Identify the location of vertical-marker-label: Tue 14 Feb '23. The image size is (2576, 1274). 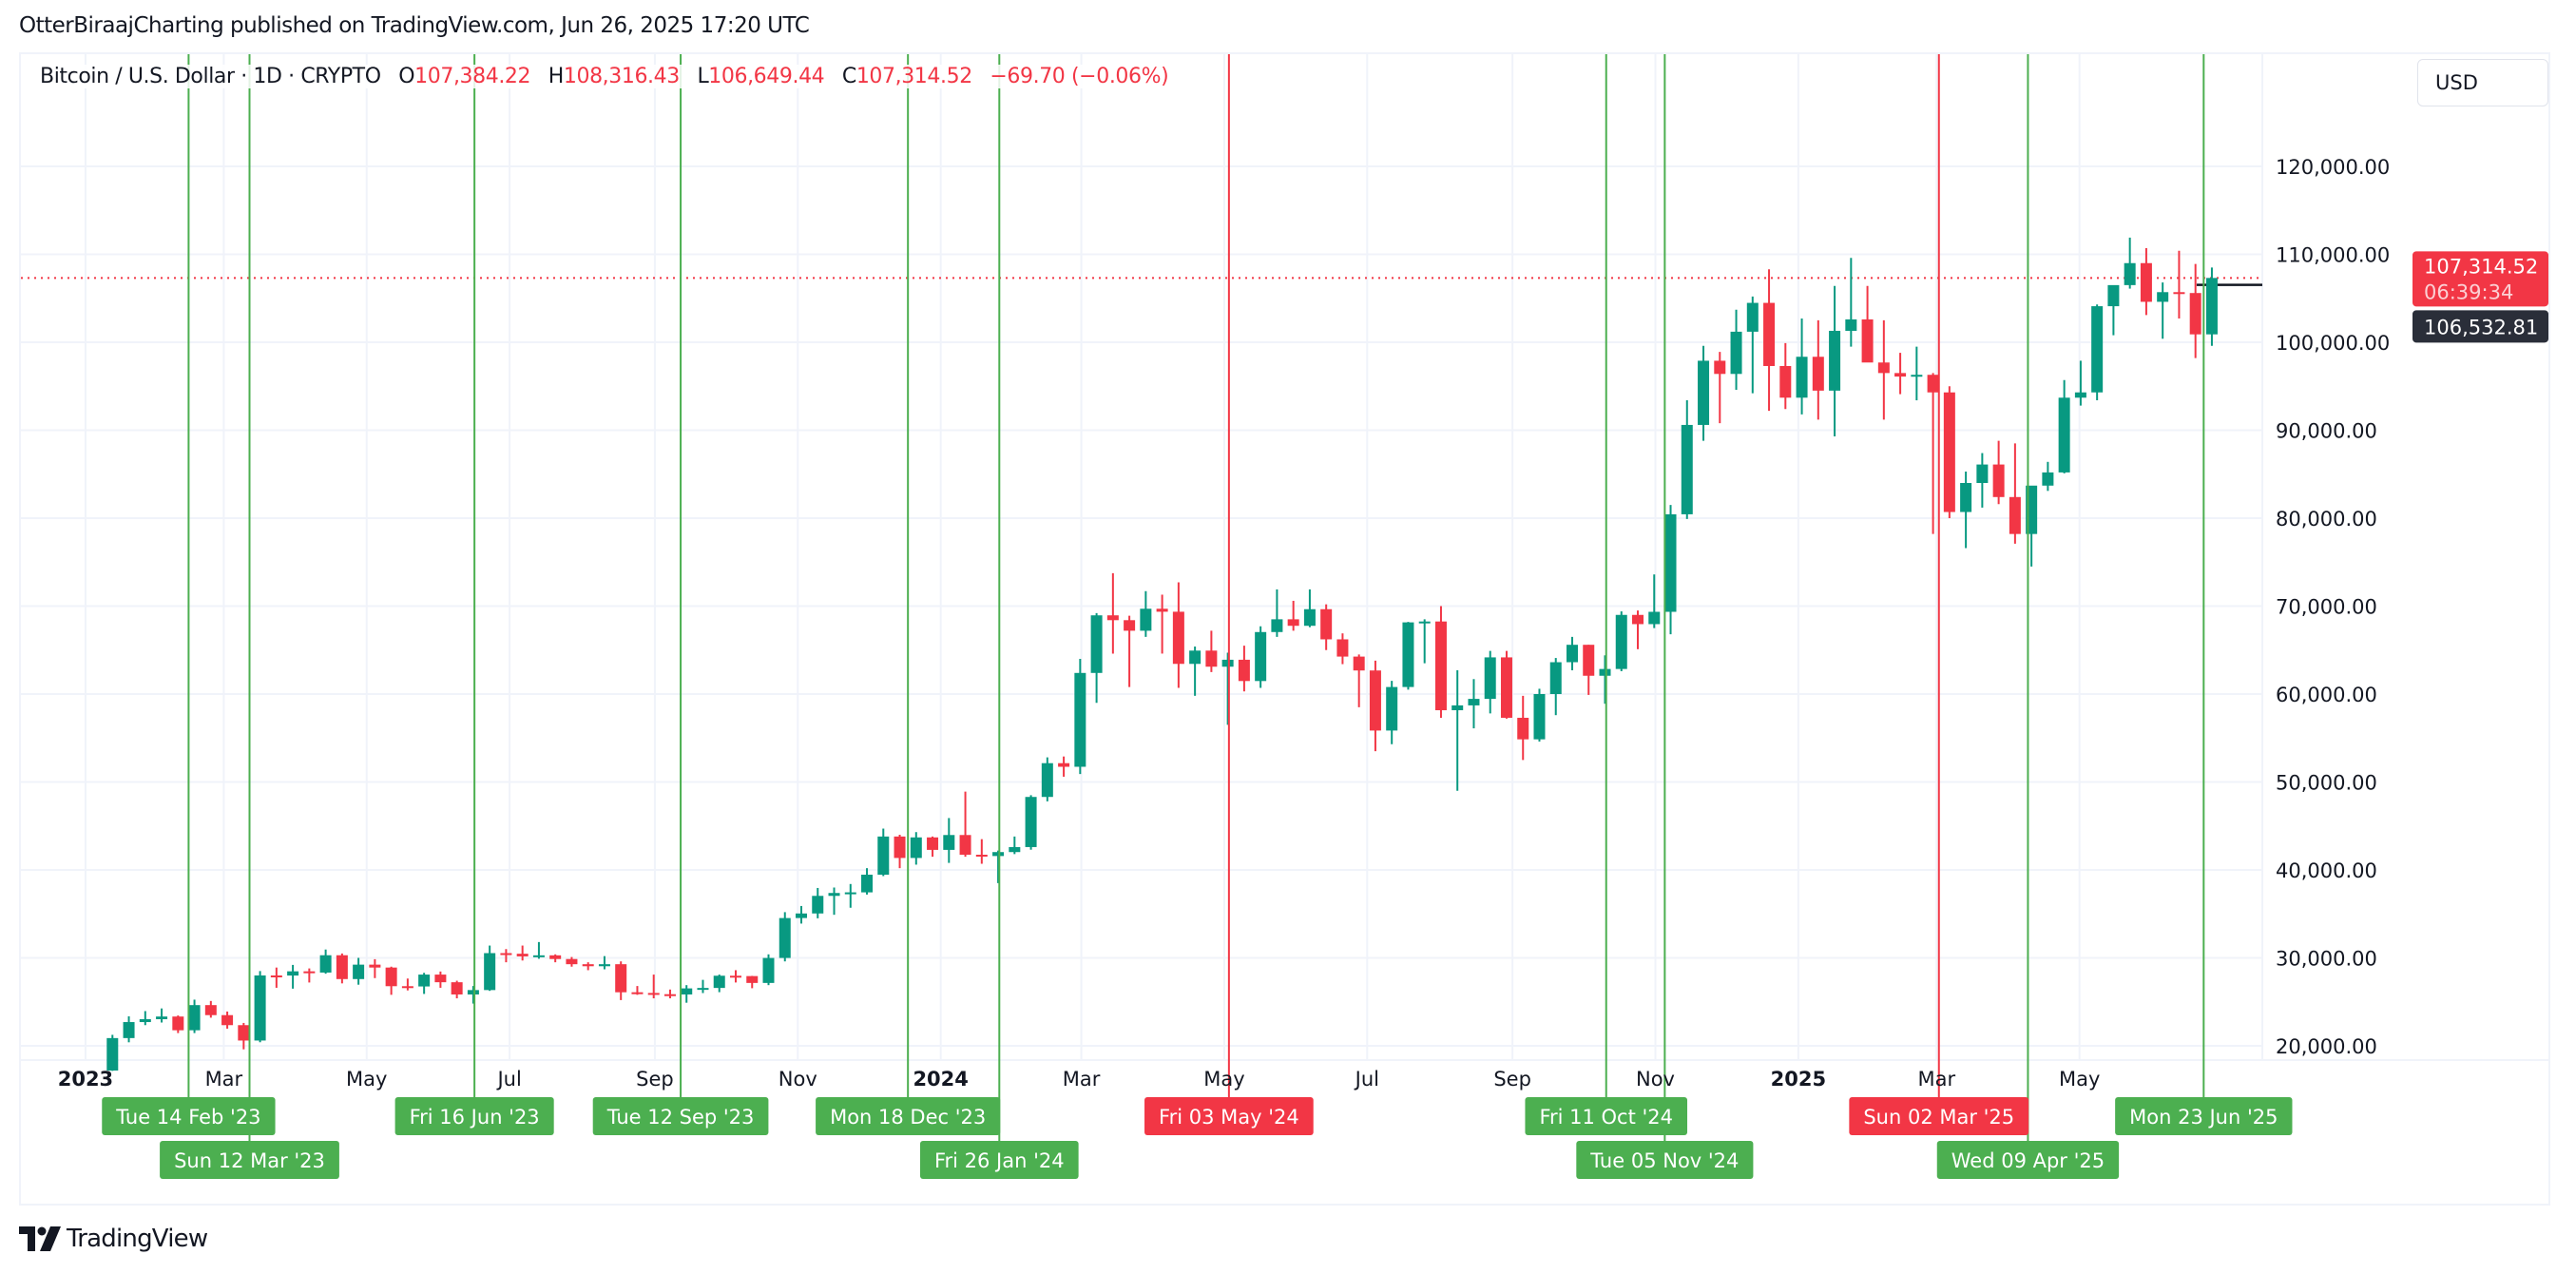
(189, 1116).